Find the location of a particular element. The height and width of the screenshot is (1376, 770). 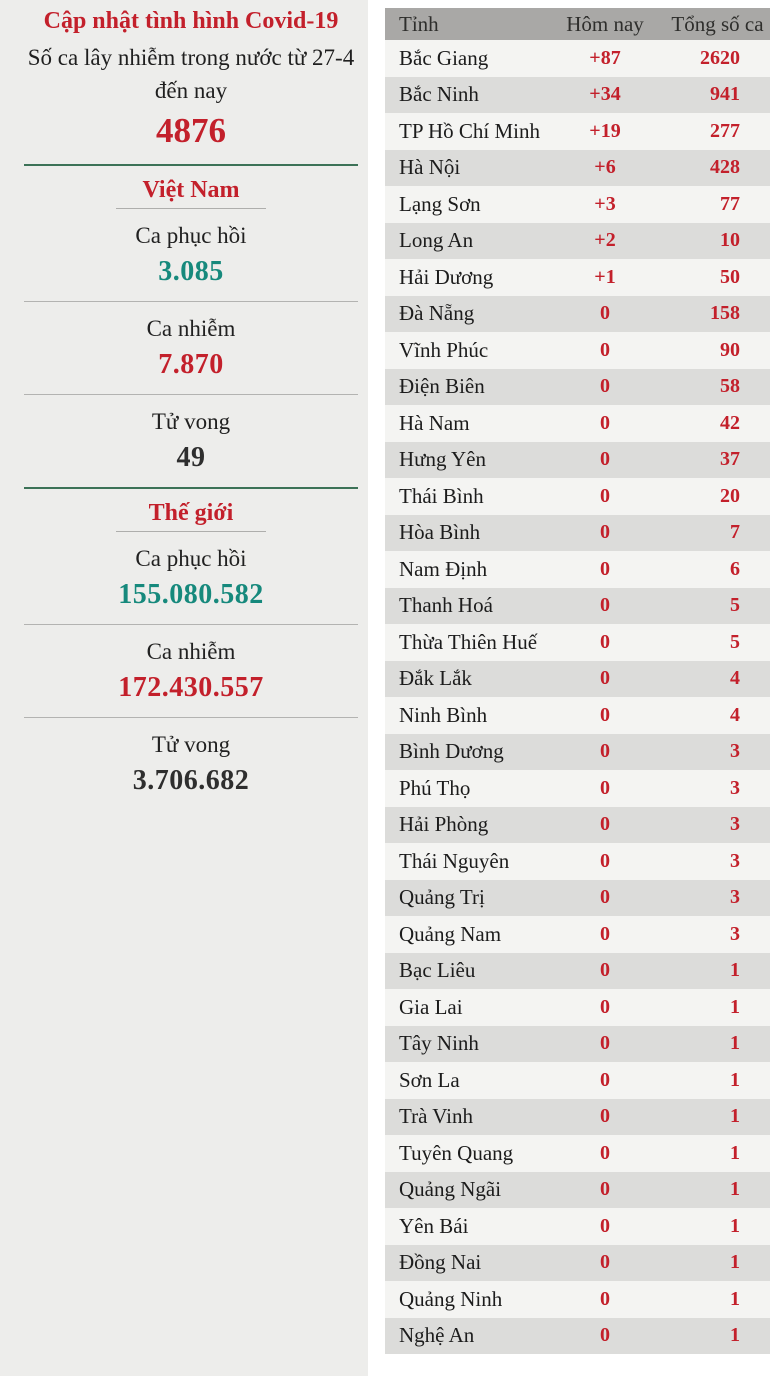

total-count: 77 is located at coordinates (730, 203).